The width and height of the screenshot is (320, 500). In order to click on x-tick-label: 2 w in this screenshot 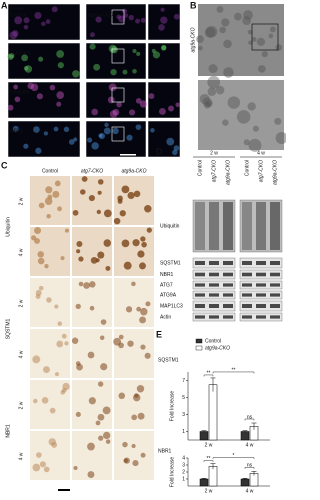, I will do `click(209, 445)`.